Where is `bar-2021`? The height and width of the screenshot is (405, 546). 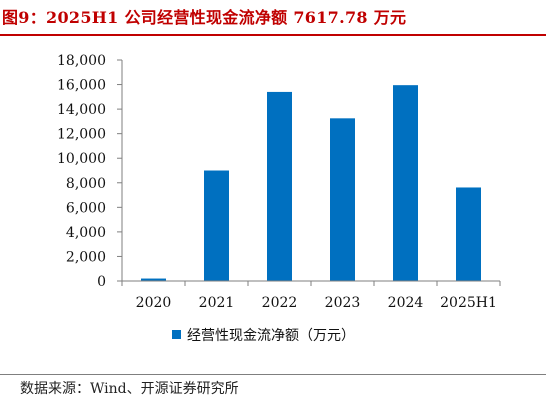 bar-2021 is located at coordinates (216, 225).